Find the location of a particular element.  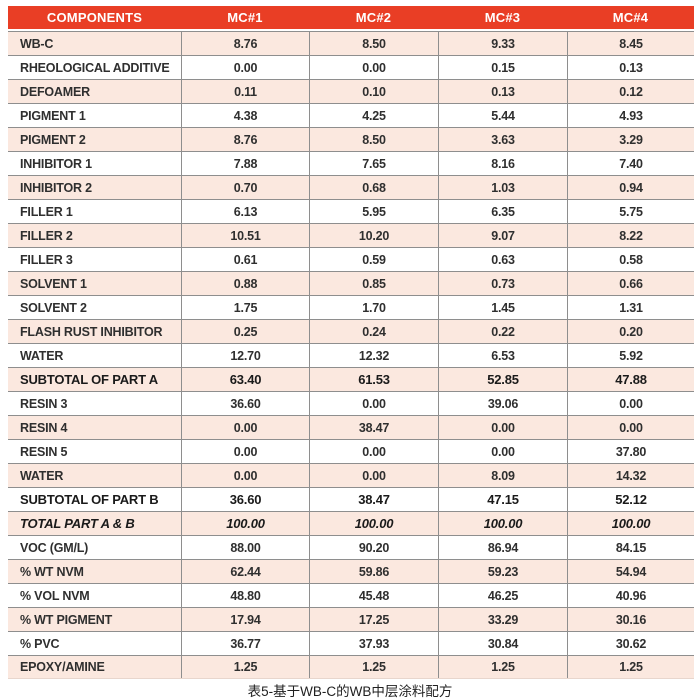

value-cell: 4.93 is located at coordinates (630, 115).